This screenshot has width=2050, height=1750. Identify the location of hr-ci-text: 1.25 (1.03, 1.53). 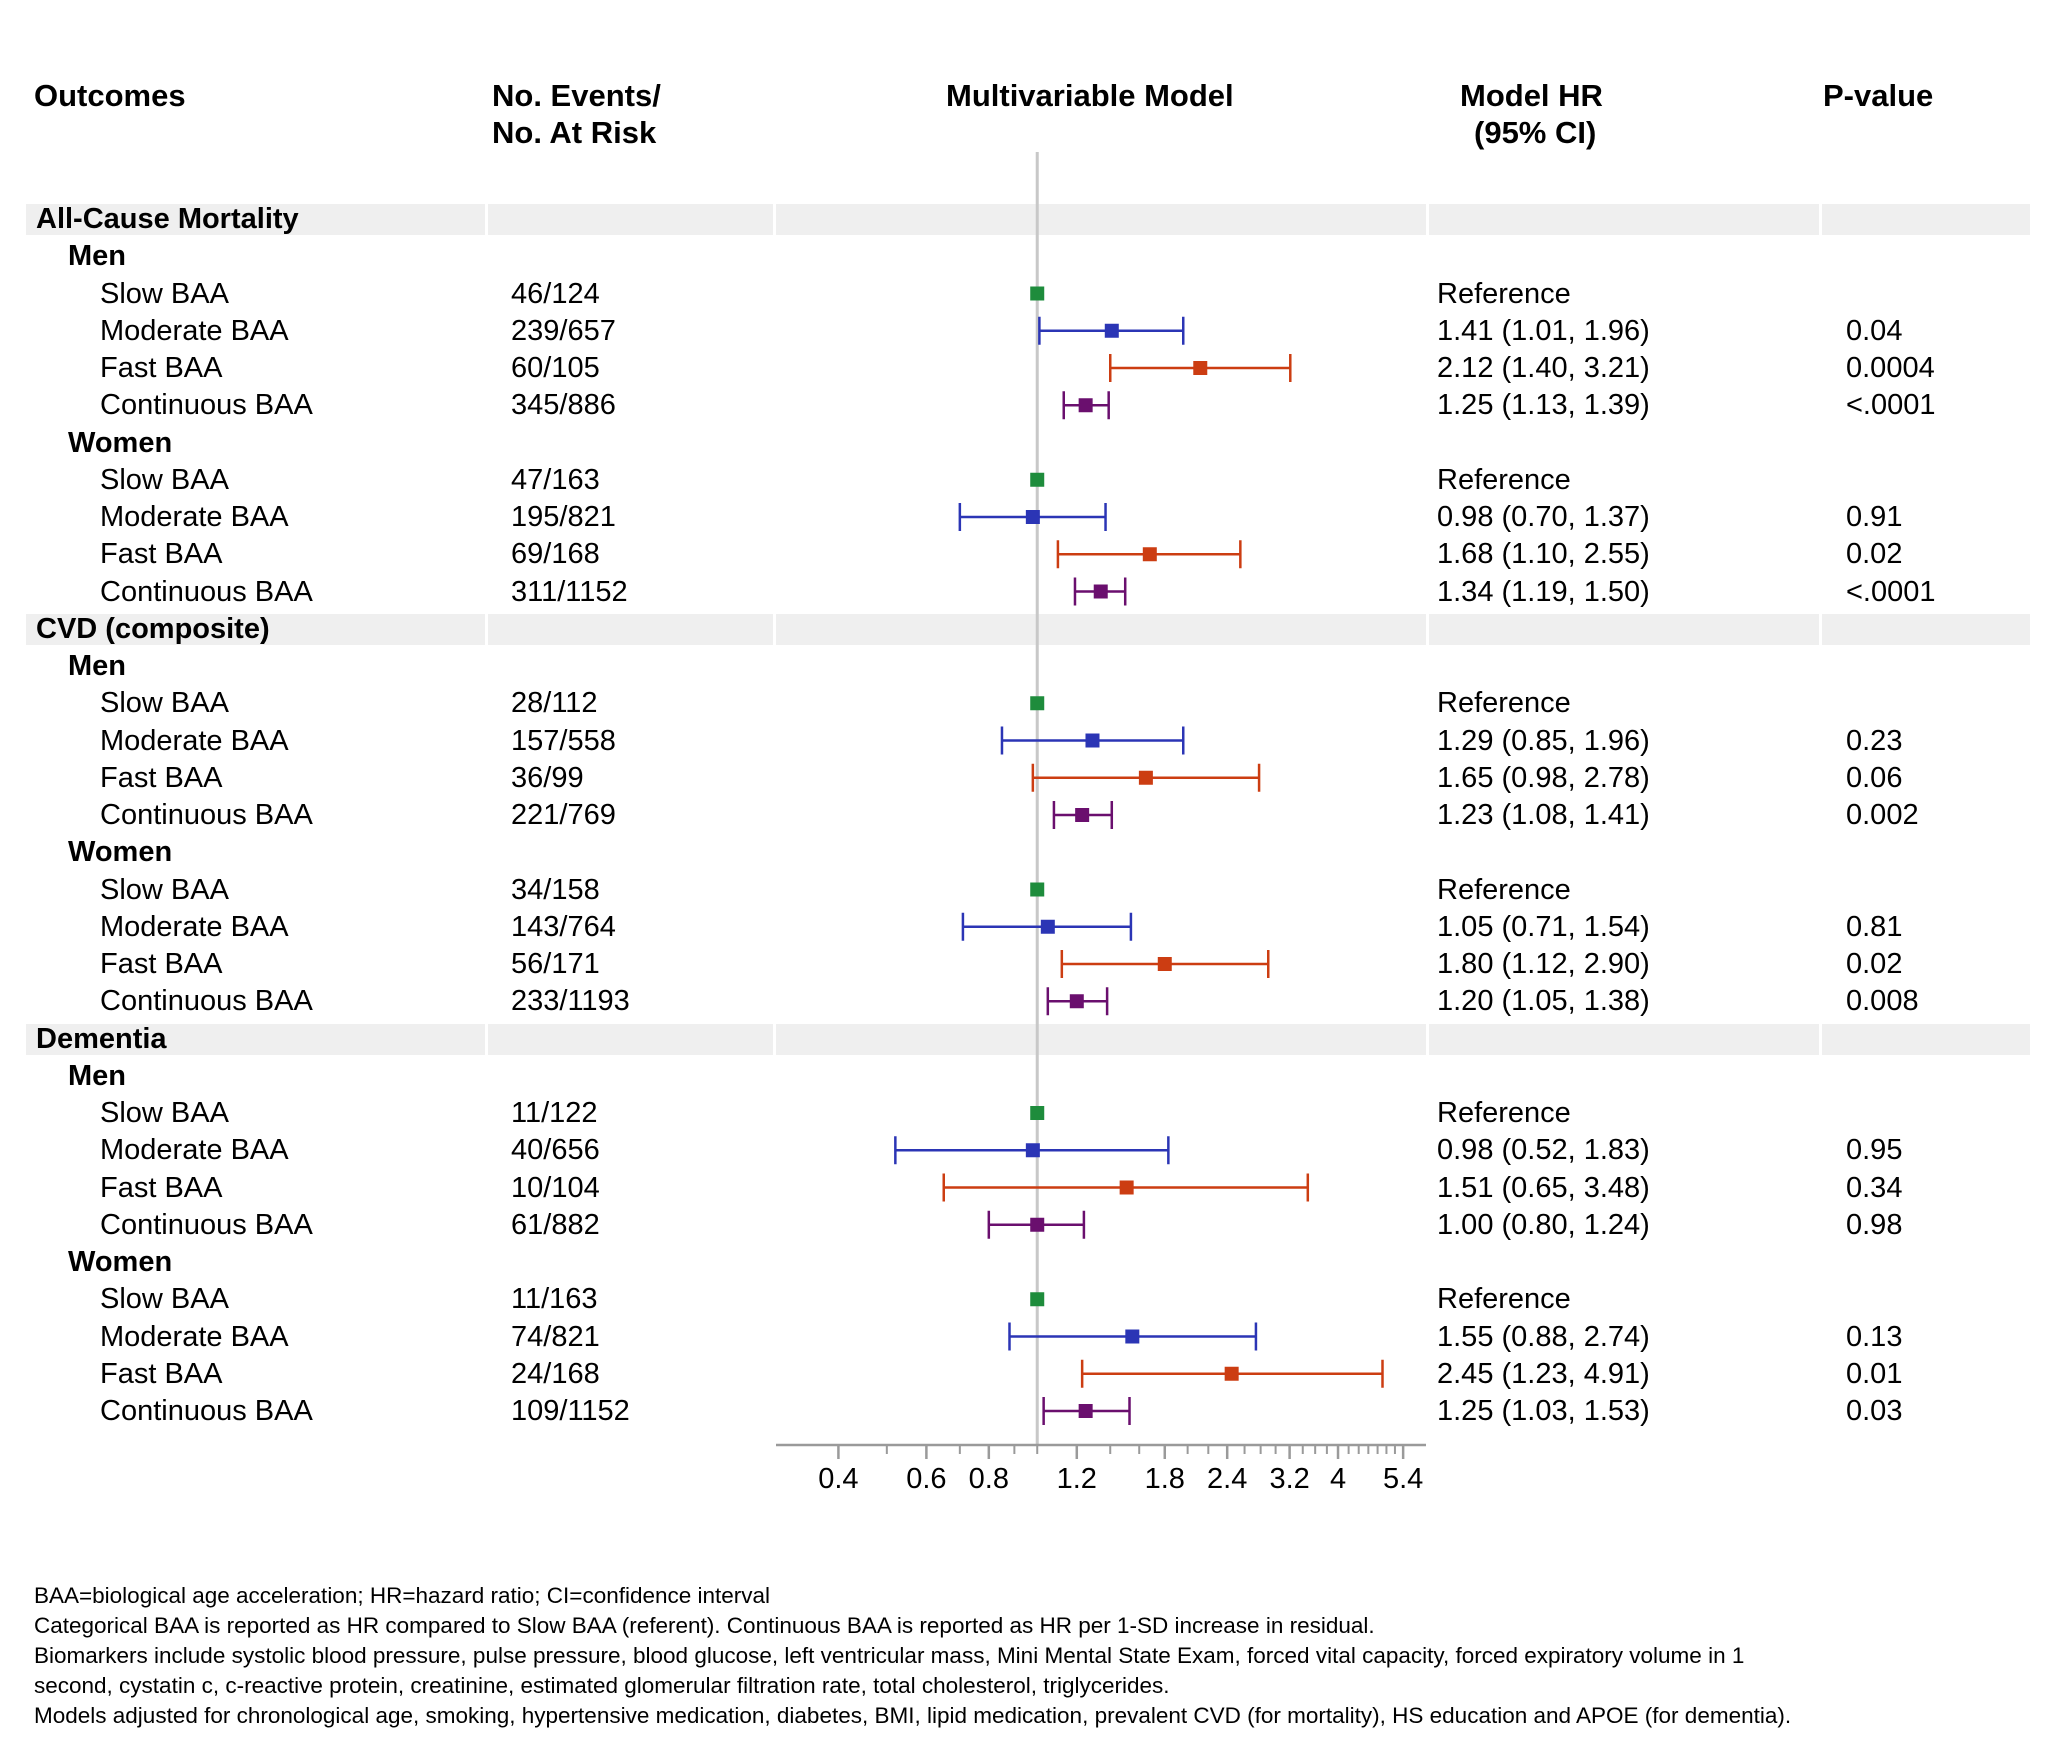
(1543, 1411).